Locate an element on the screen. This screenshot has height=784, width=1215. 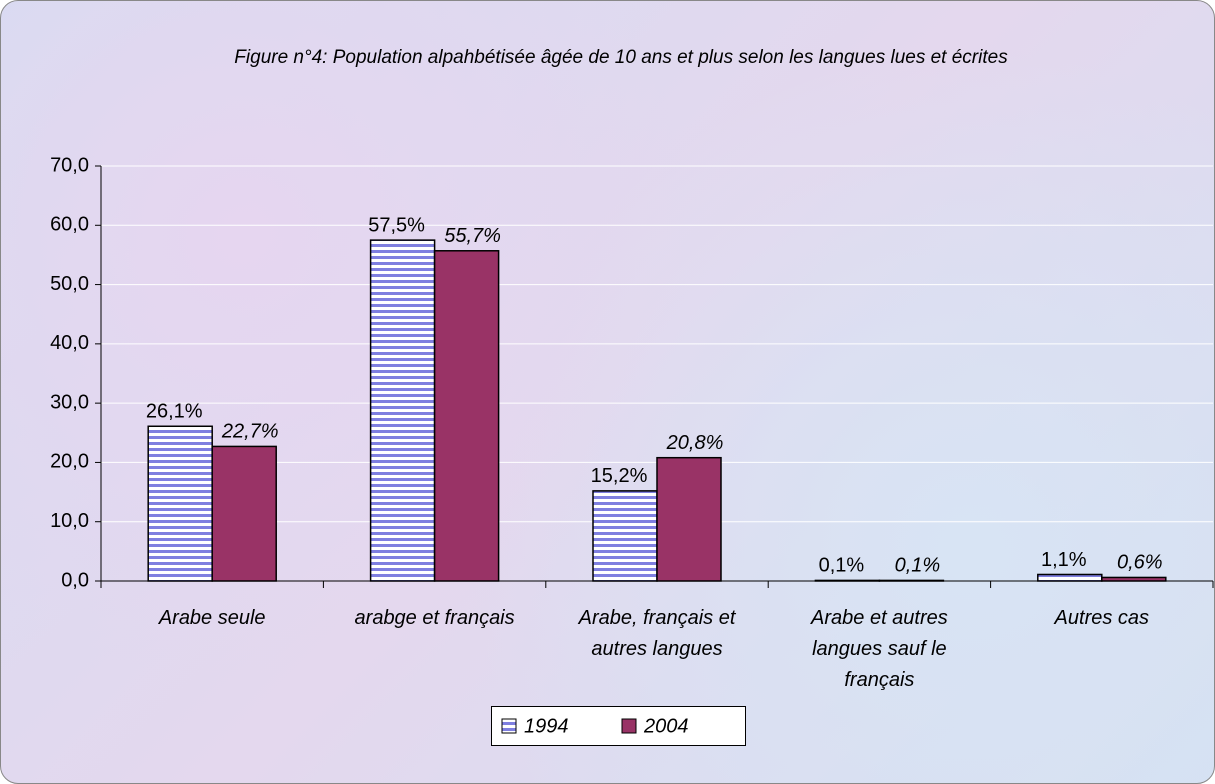
legend-label: 1994 is located at coordinates (546, 726).